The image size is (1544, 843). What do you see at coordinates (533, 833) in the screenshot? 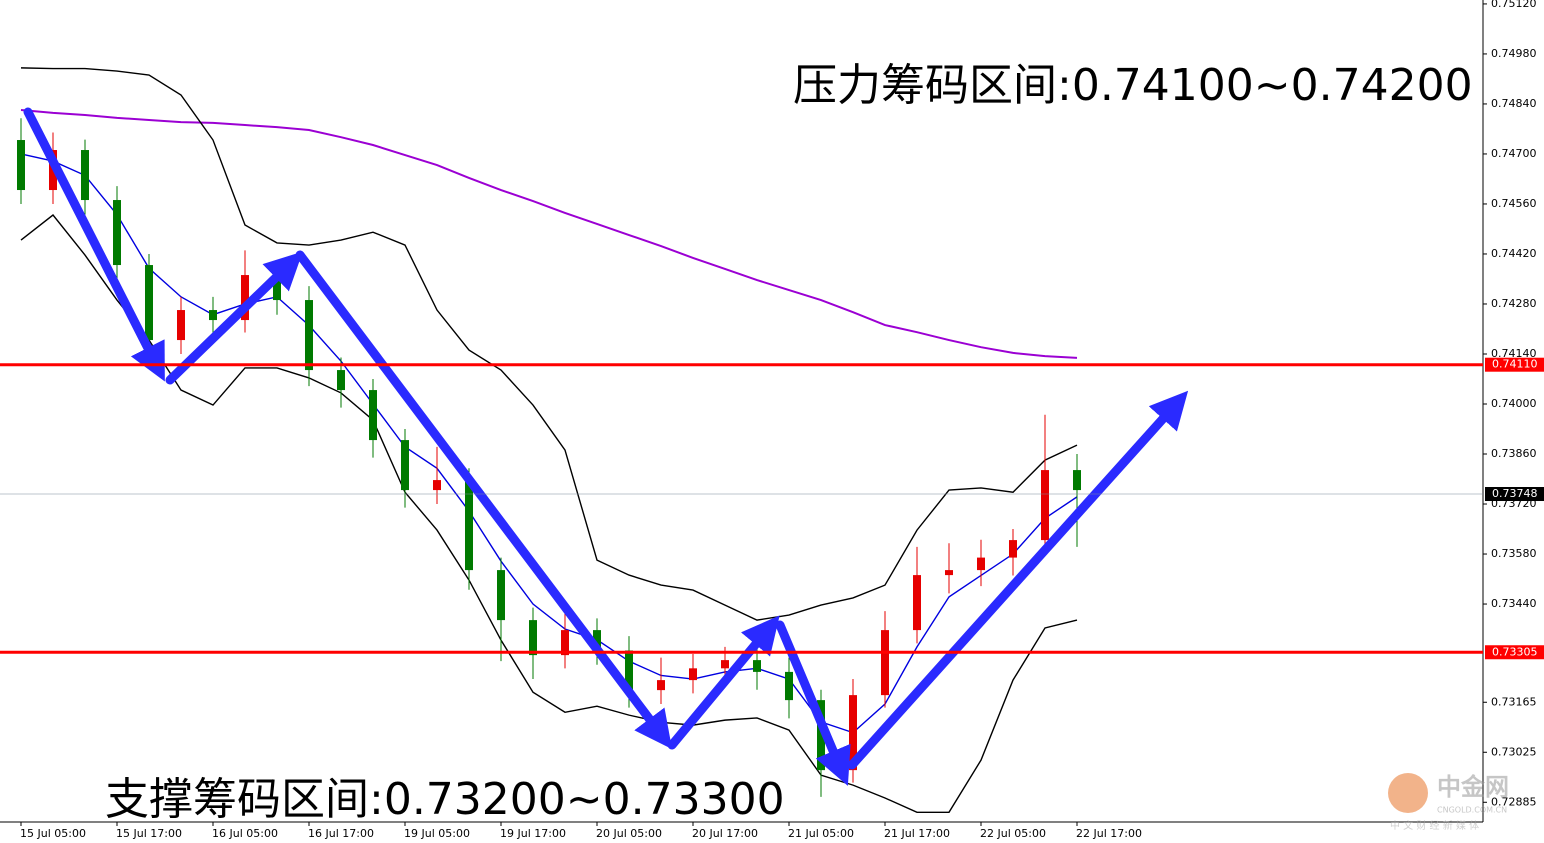
I see `x-tick-label: 19 Jul 17:00` at bounding box center [533, 833].